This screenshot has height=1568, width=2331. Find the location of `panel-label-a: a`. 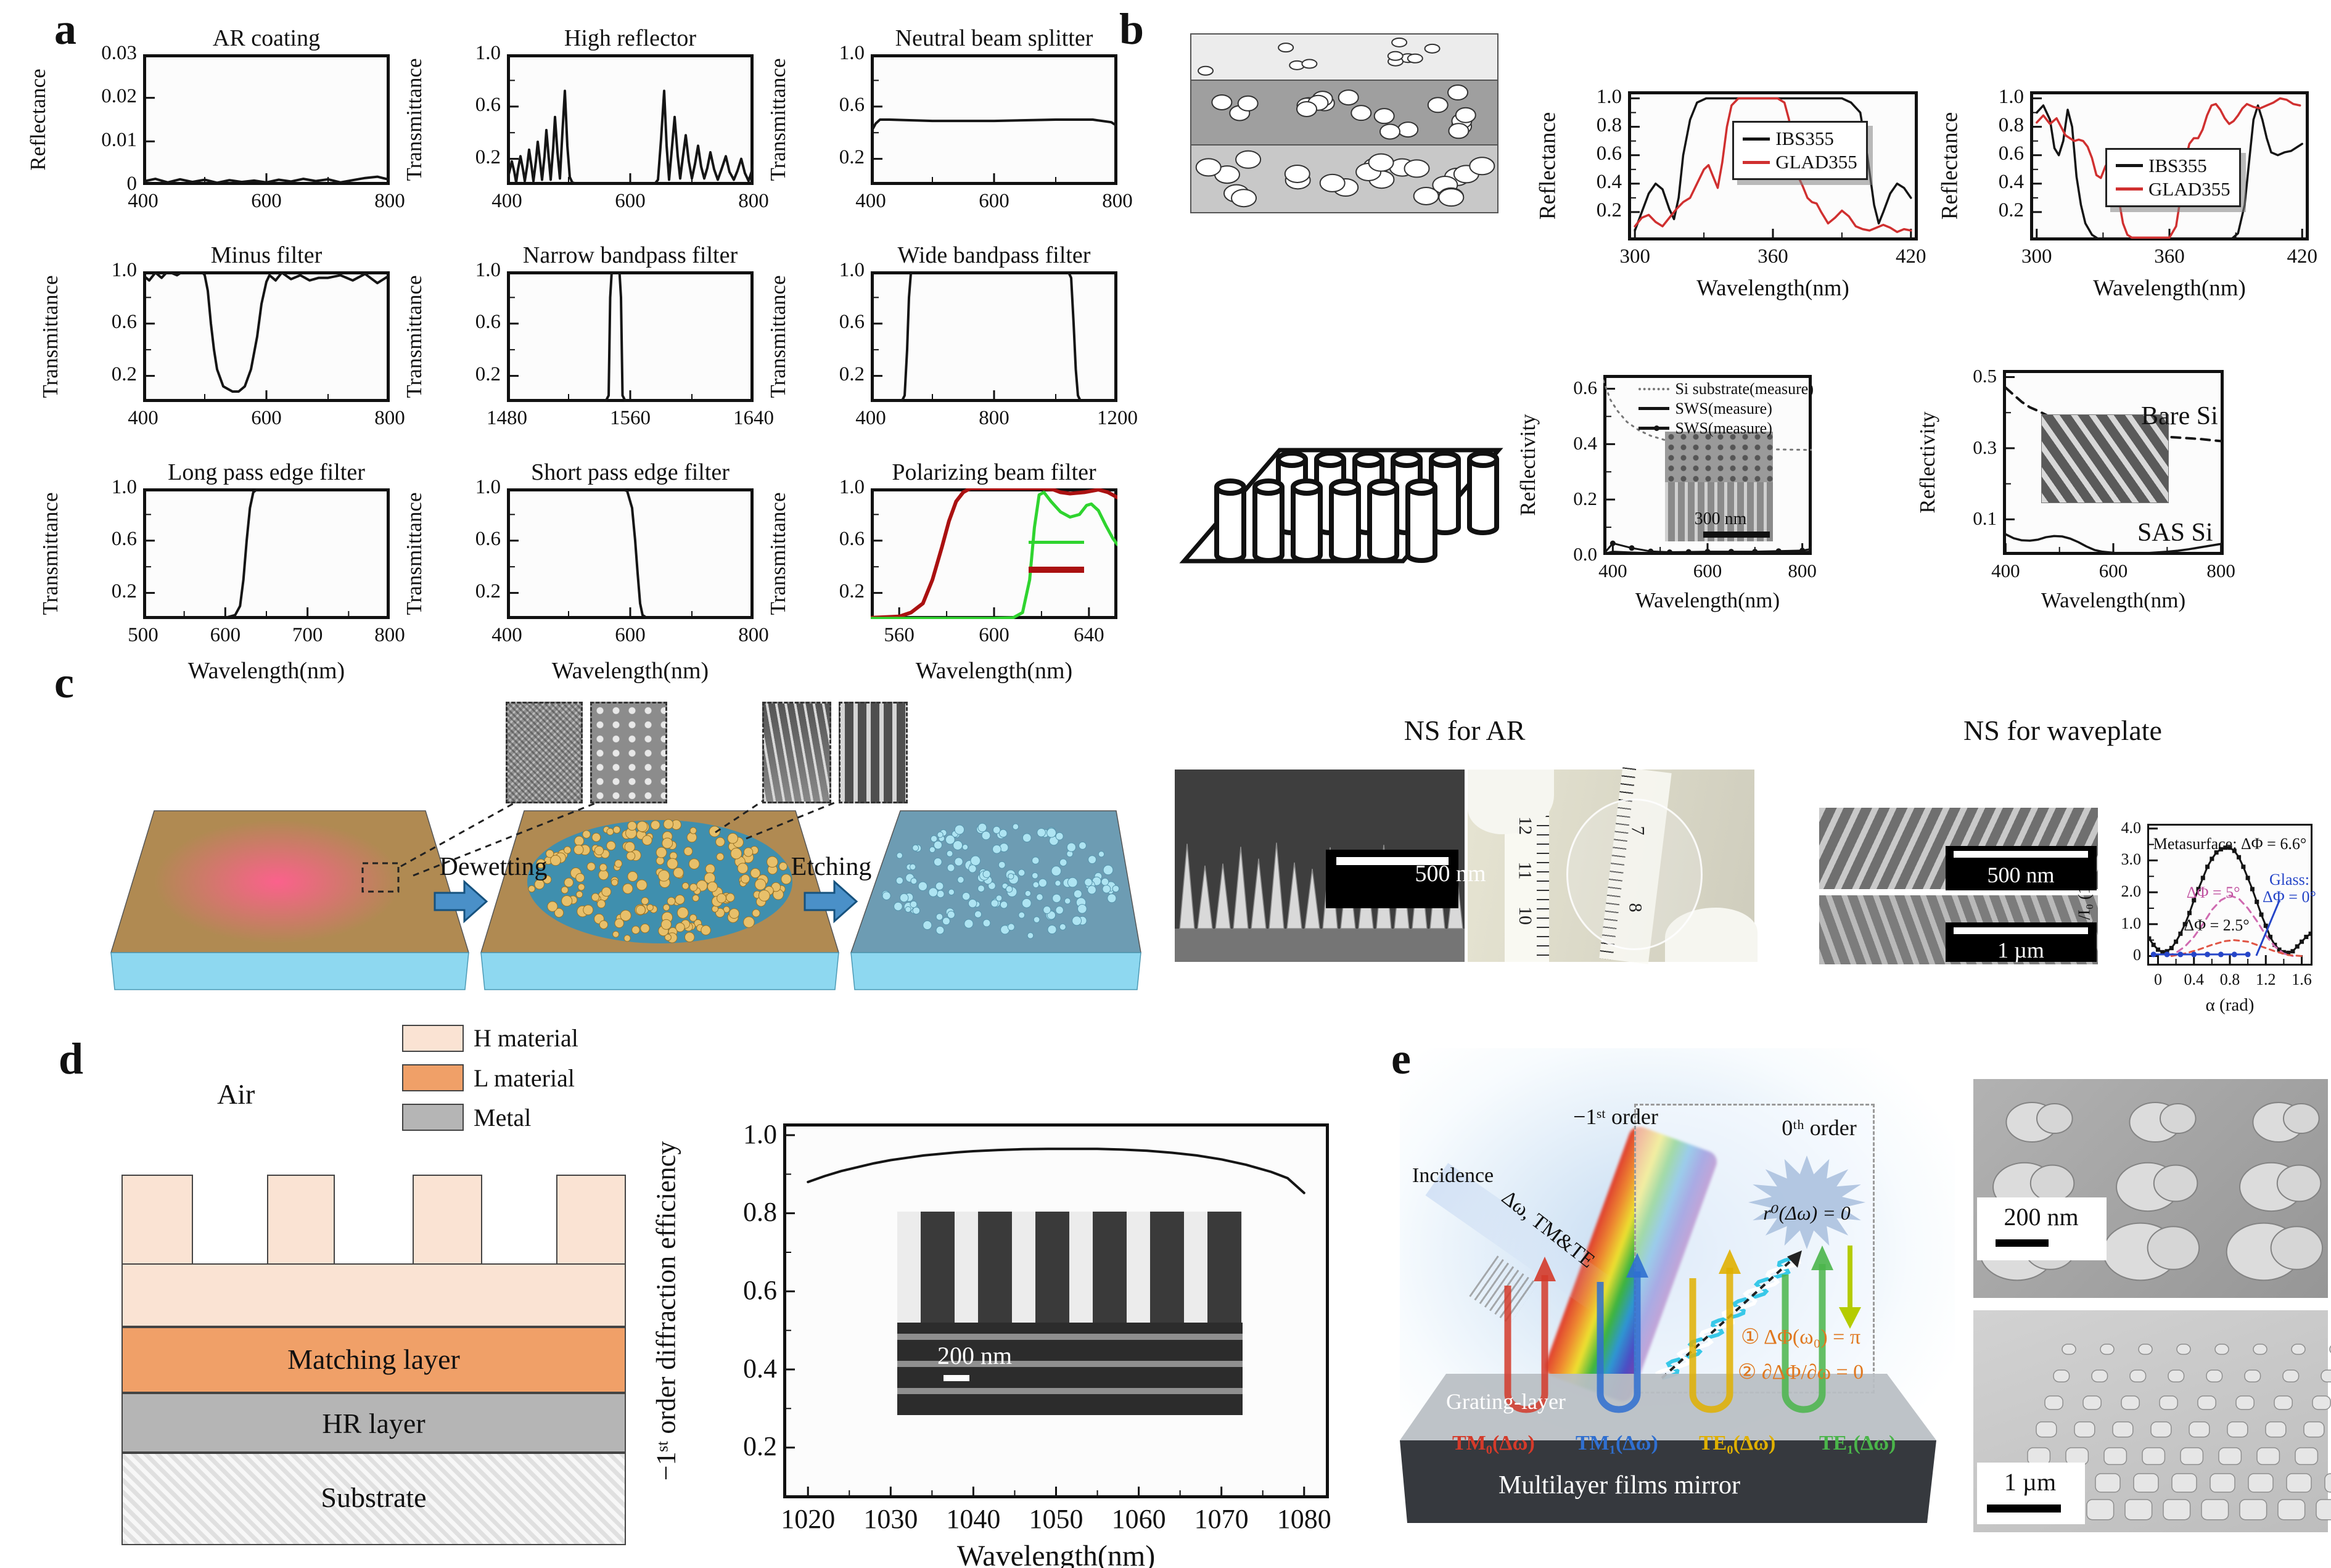

panel-label-a: a is located at coordinates (65, 29).